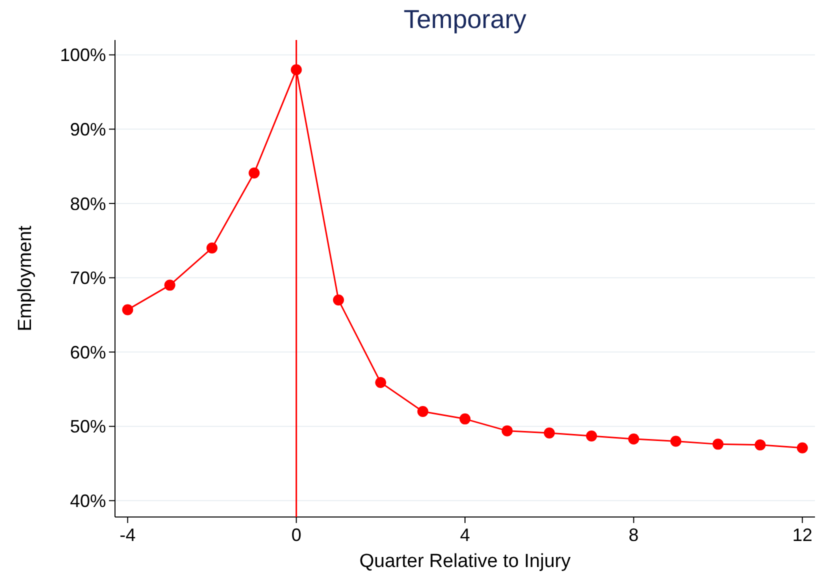  I want to click on y-tick-label: 80%, so click(88, 204).